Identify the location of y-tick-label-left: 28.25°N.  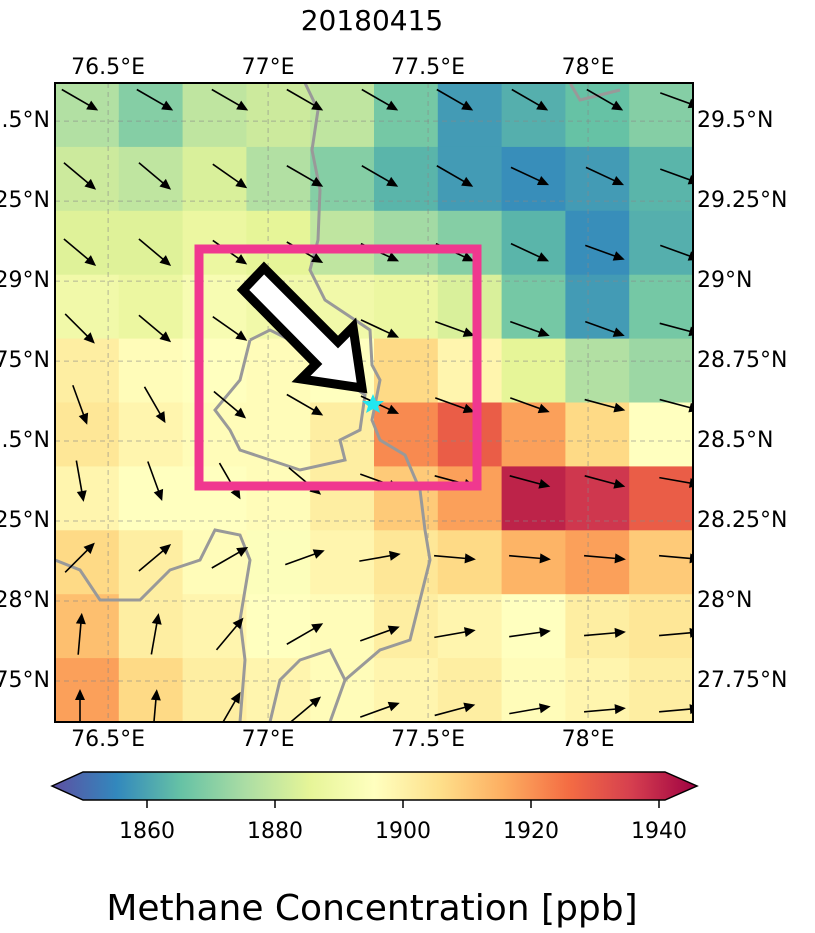
(25, 520).